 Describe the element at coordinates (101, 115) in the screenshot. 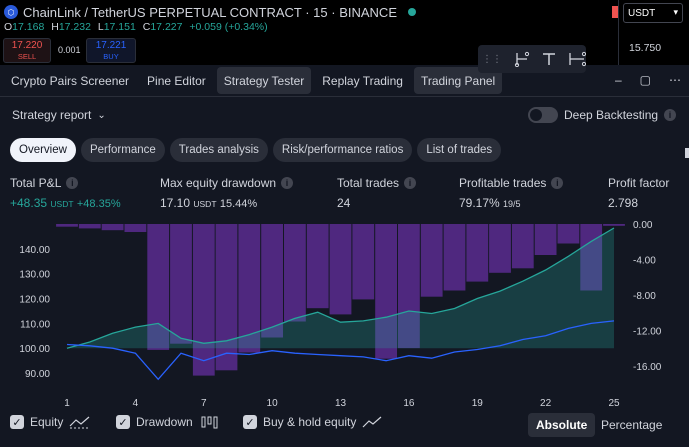

I see `chevron-down-icon: ⌄` at that location.